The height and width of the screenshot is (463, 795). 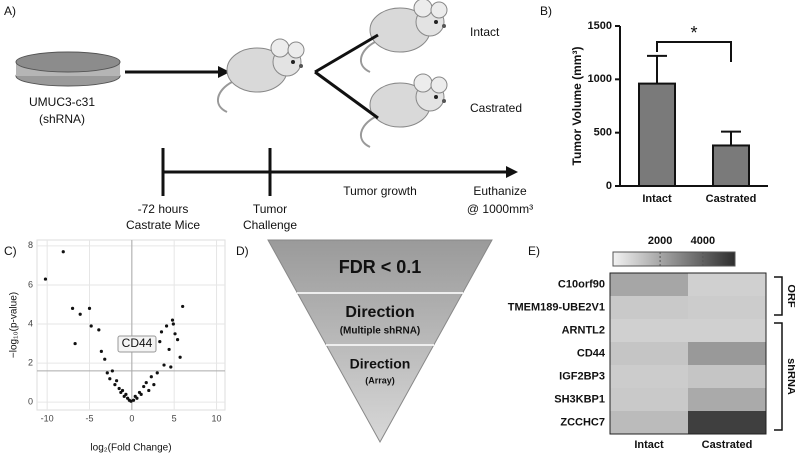 I want to click on timeline-label: Castrate Mice, so click(x=163, y=225).